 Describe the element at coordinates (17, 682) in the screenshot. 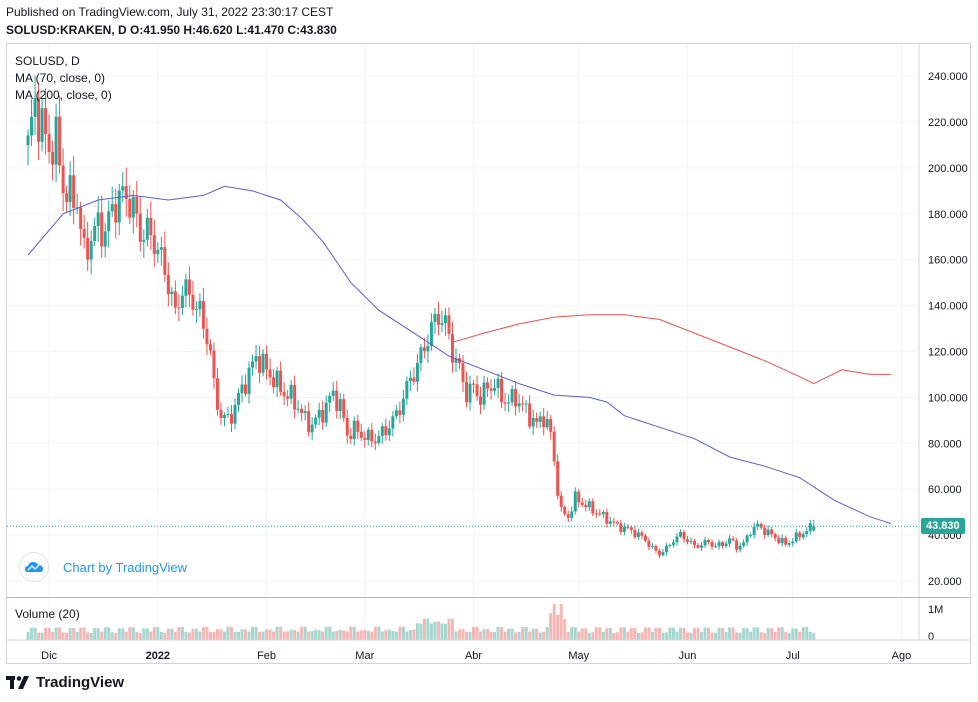

I see `tradingview-logo-icon` at that location.